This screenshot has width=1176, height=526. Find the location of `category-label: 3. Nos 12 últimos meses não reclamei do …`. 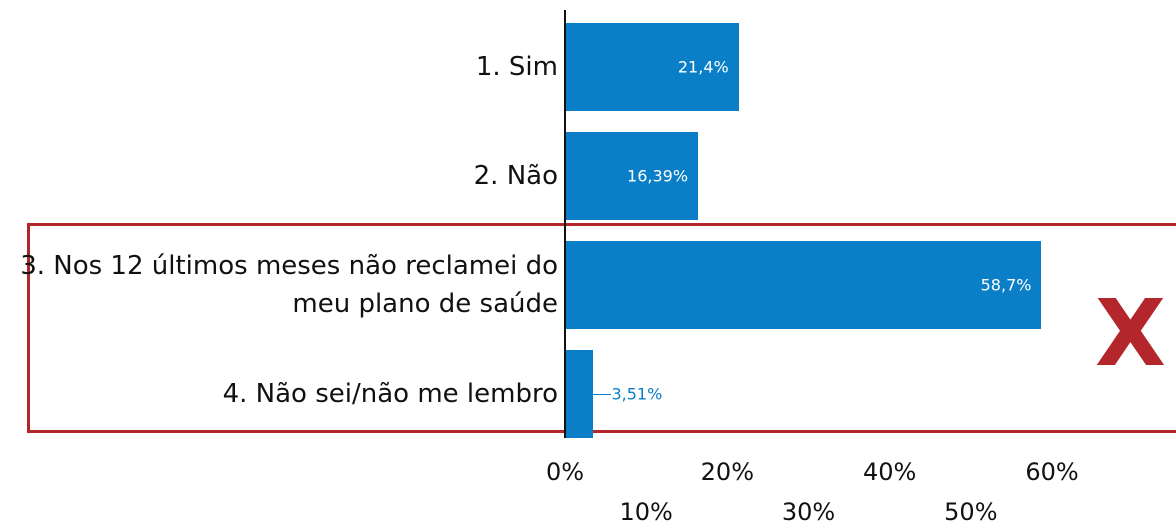

category-label: 3. Nos 12 últimos meses não reclamei do … is located at coordinates (289, 285).